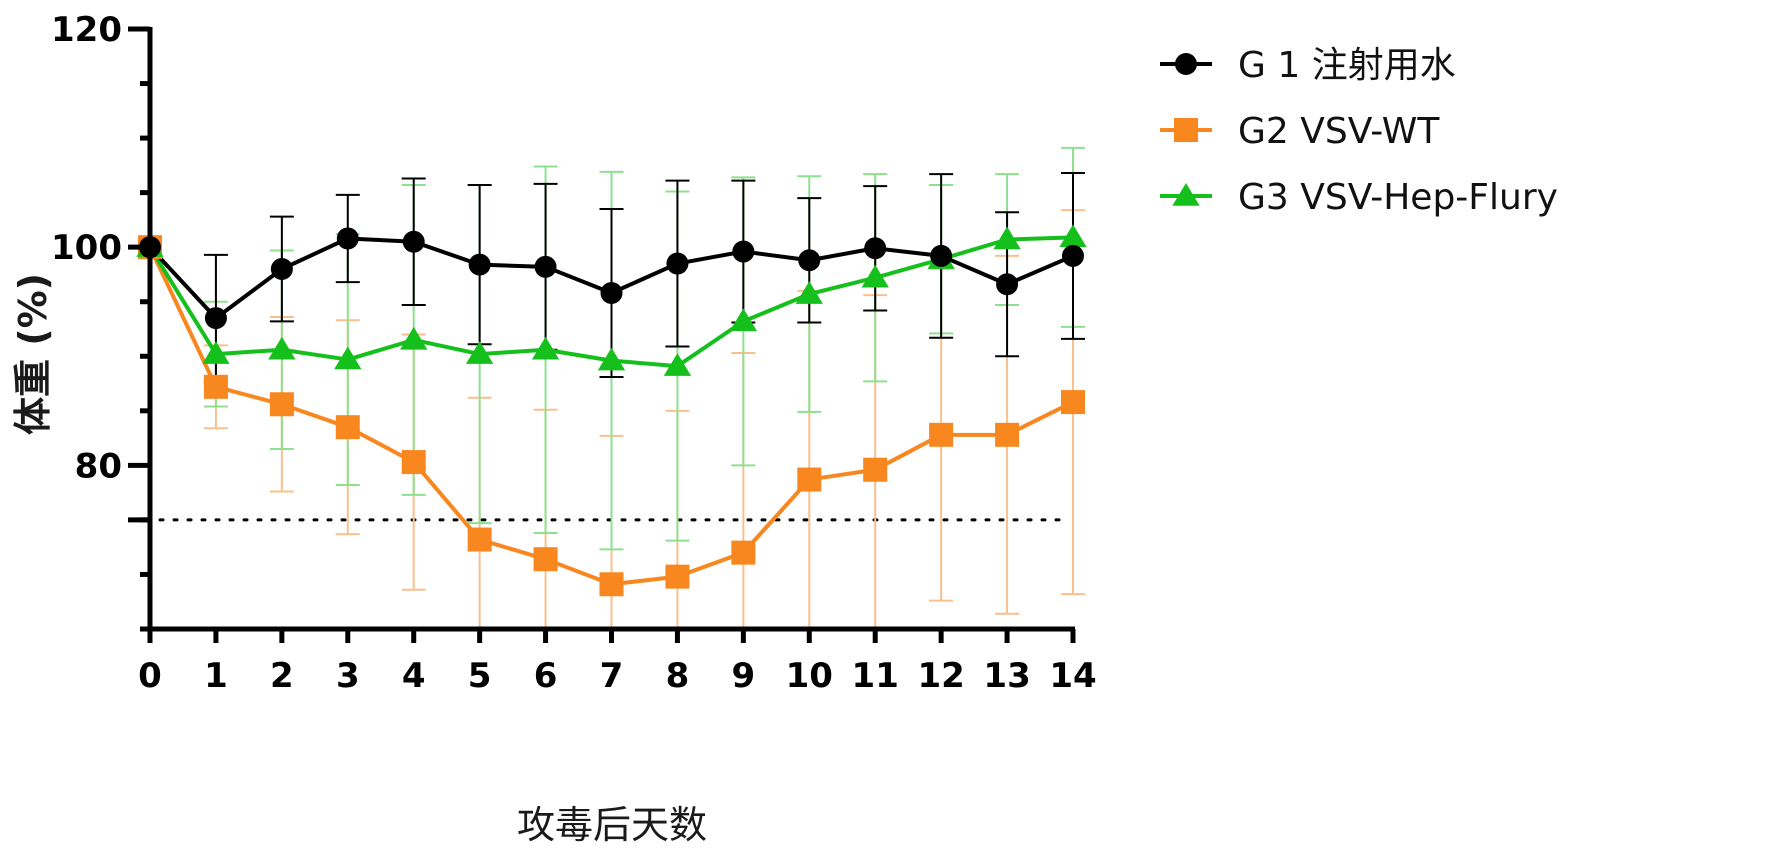 The height and width of the screenshot is (862, 1767). What do you see at coordinates (86, 30) in the screenshot?
I see `y-tick-label: 120` at bounding box center [86, 30].